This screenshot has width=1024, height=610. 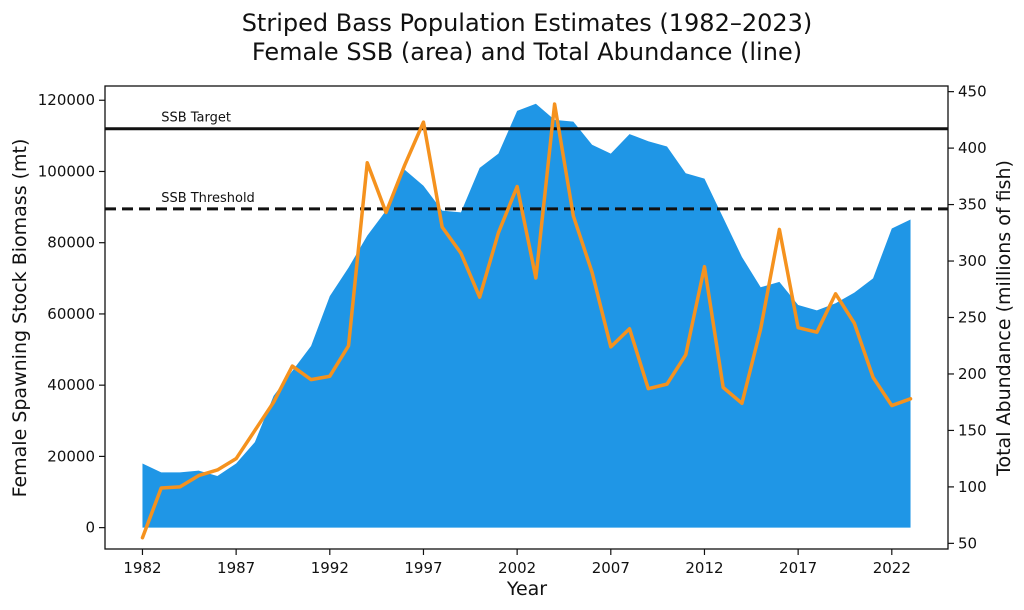 I want to click on y-left-tick-label: 40000, so click(x=71, y=385).